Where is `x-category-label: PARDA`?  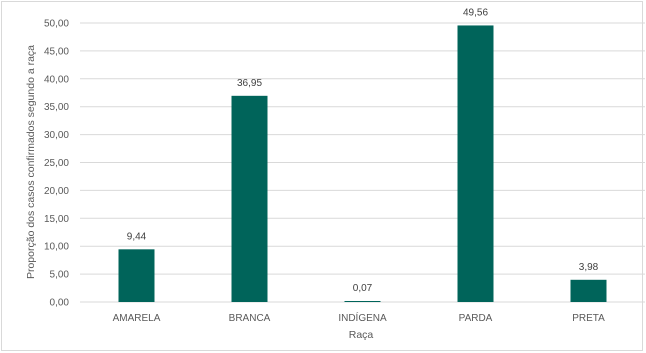 x-category-label: PARDA is located at coordinates (476, 318).